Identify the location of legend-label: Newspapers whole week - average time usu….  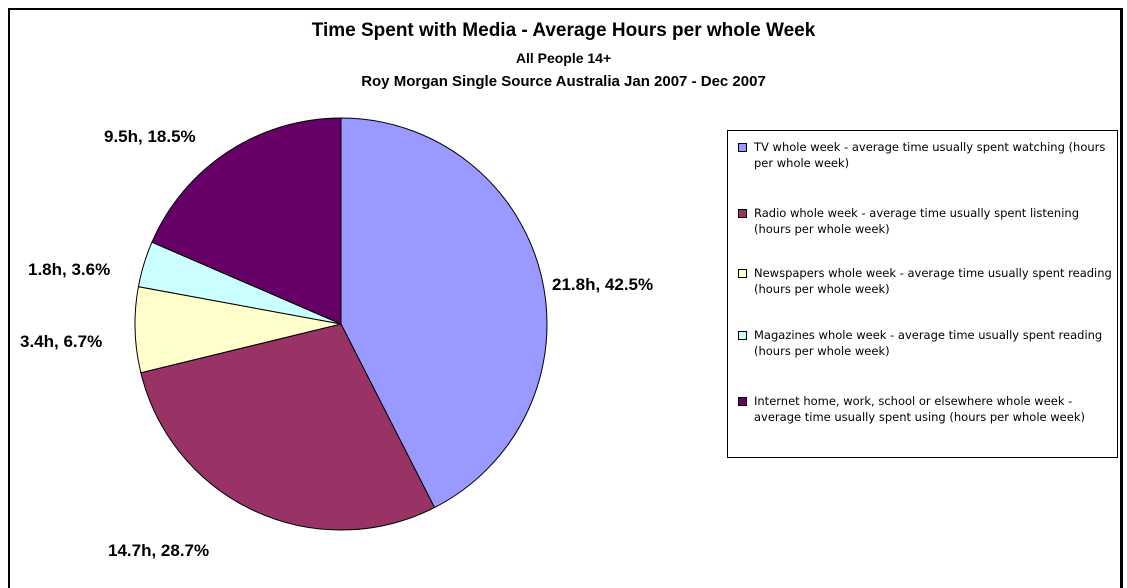
(933, 281).